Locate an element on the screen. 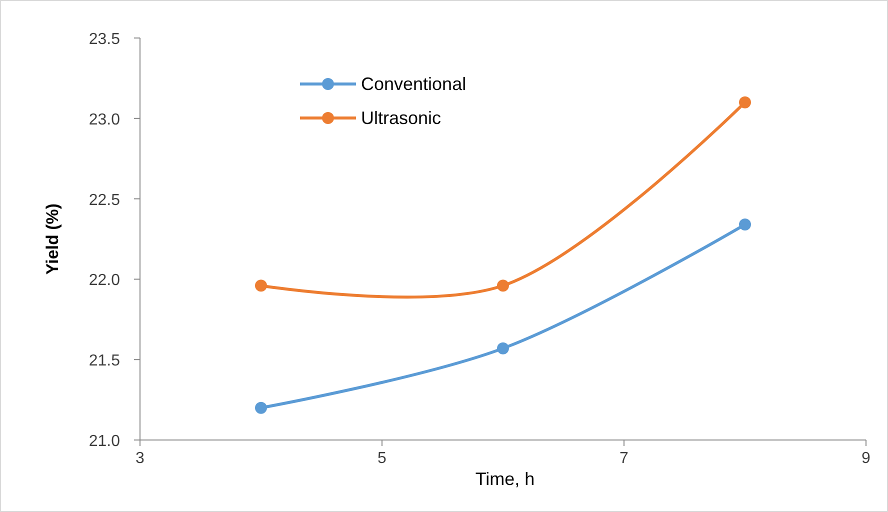 The width and height of the screenshot is (888, 512). x-tick-label: 9 is located at coordinates (866, 458).